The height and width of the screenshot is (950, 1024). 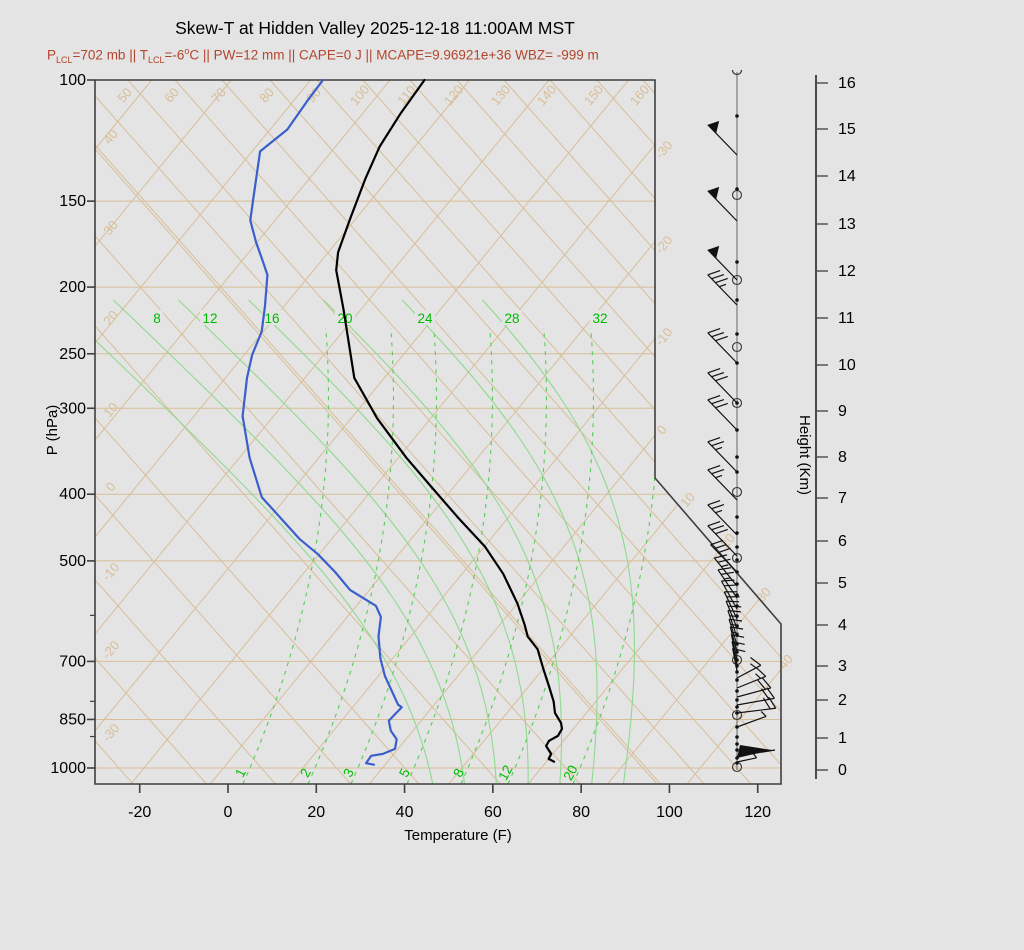 What do you see at coordinates (458, 835) in the screenshot?
I see `temperature-axis-label: Temperature (F)` at bounding box center [458, 835].